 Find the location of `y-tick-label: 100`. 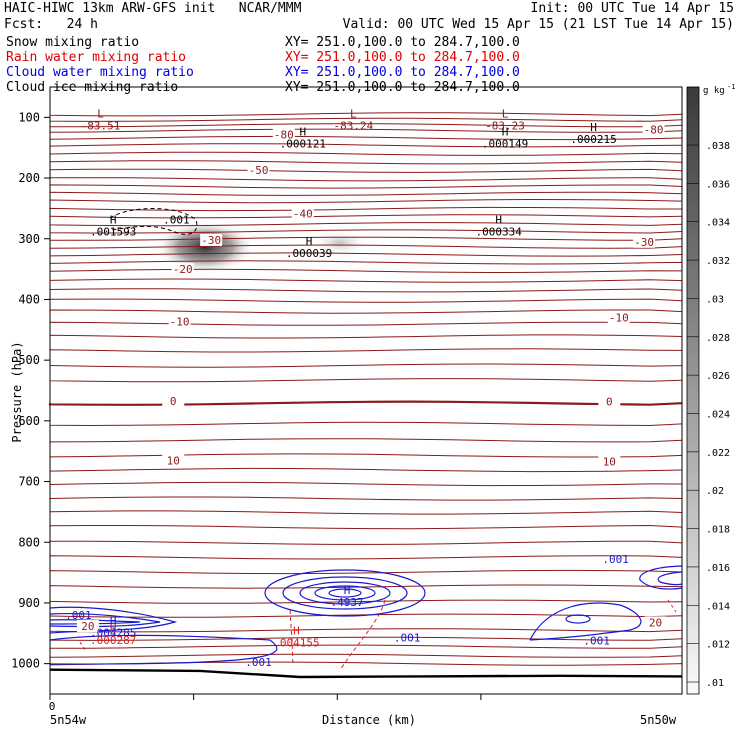

y-tick-label: 100 is located at coordinates (29, 117).